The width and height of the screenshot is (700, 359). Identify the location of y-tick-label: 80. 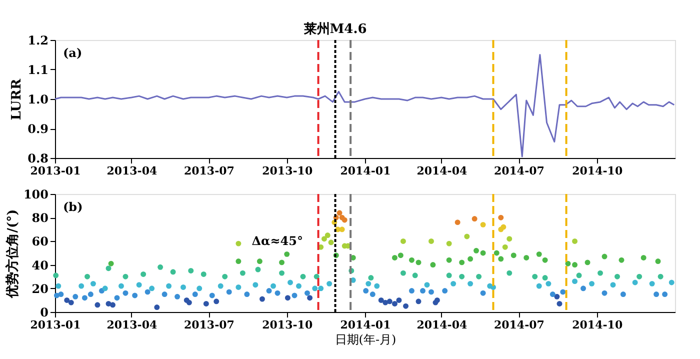
(40, 218).